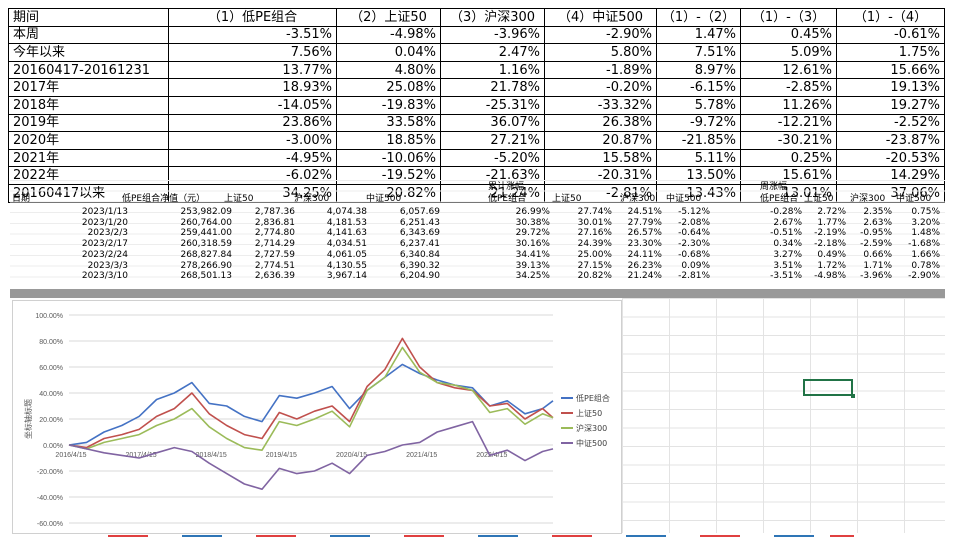 The image size is (960, 542). Describe the element at coordinates (786, 212) in the screenshot. I see `daily-value-cell: -0.28%` at that location.